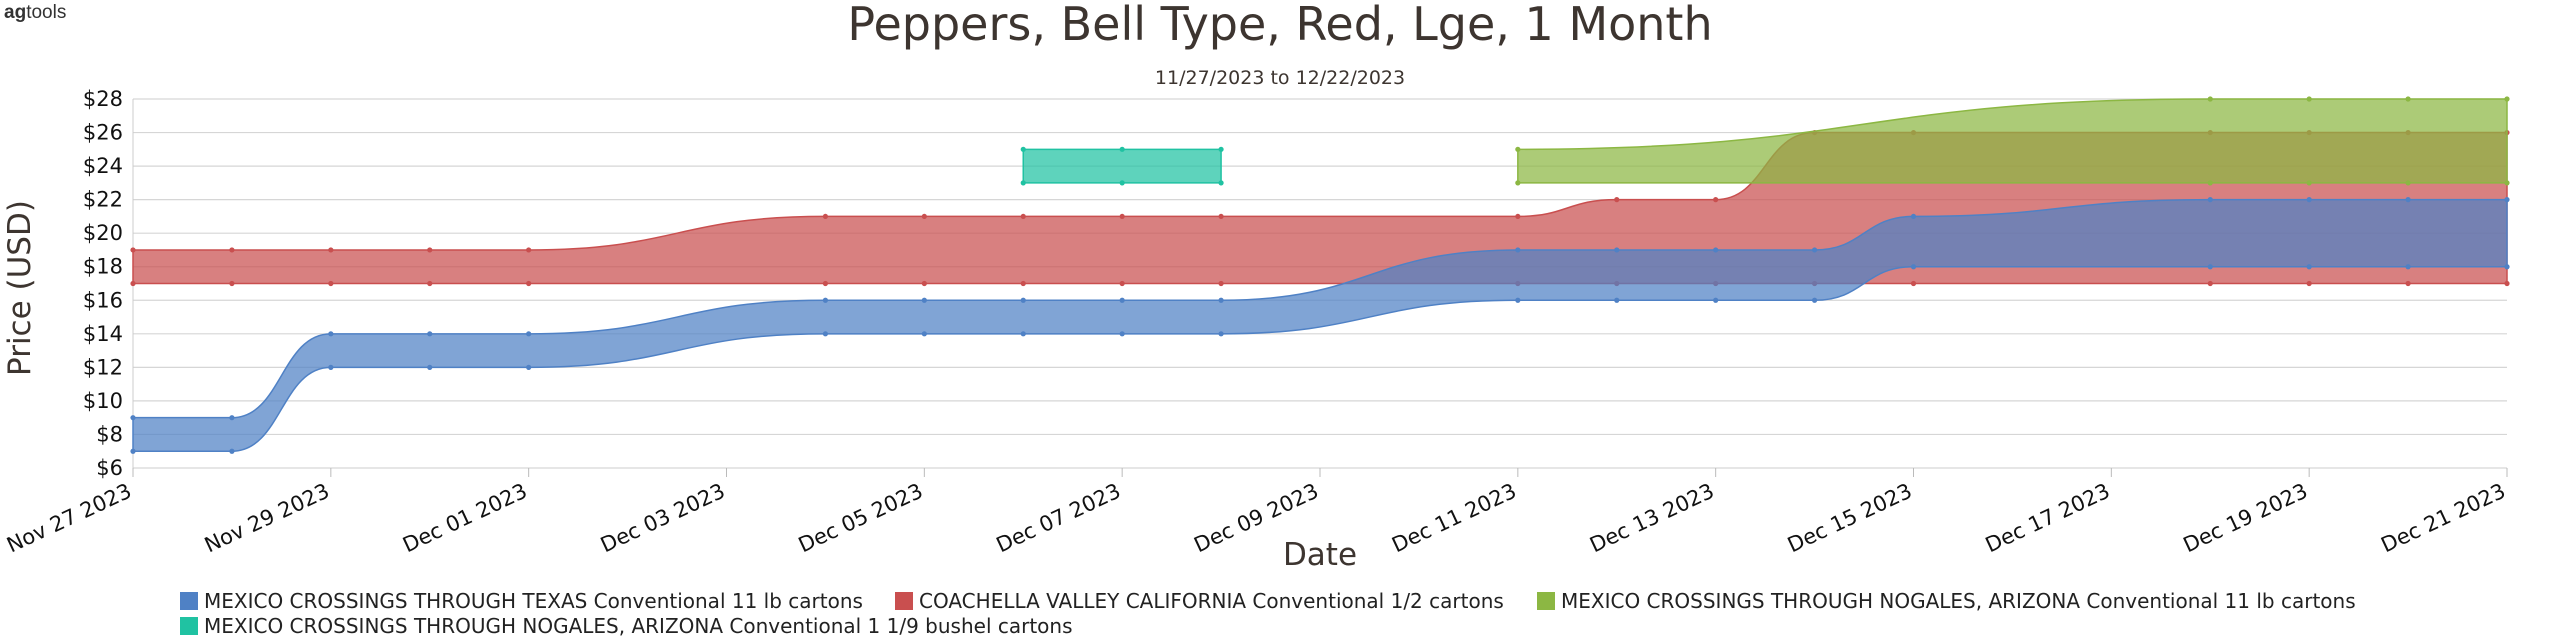 This screenshot has height=640, width=2560. Describe the element at coordinates (465, 518) in the screenshot. I see `x-tick-label: Dec 01 2023` at that location.